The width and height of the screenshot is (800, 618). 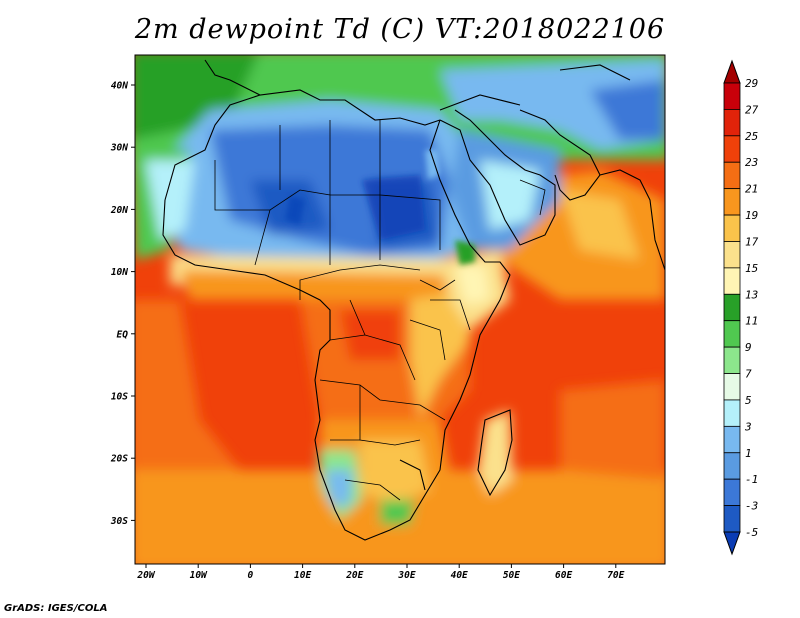 What do you see at coordinates (752, 109) in the screenshot?
I see `colorbar-label: 27` at bounding box center [752, 109].